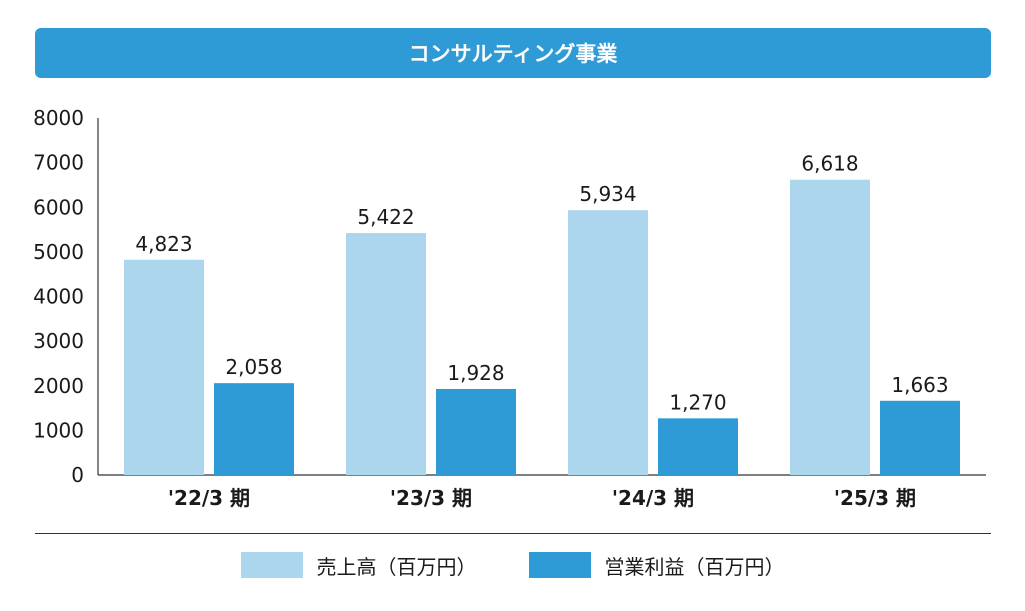  I want to click on data-label-profit: 2,058, so click(253, 367).